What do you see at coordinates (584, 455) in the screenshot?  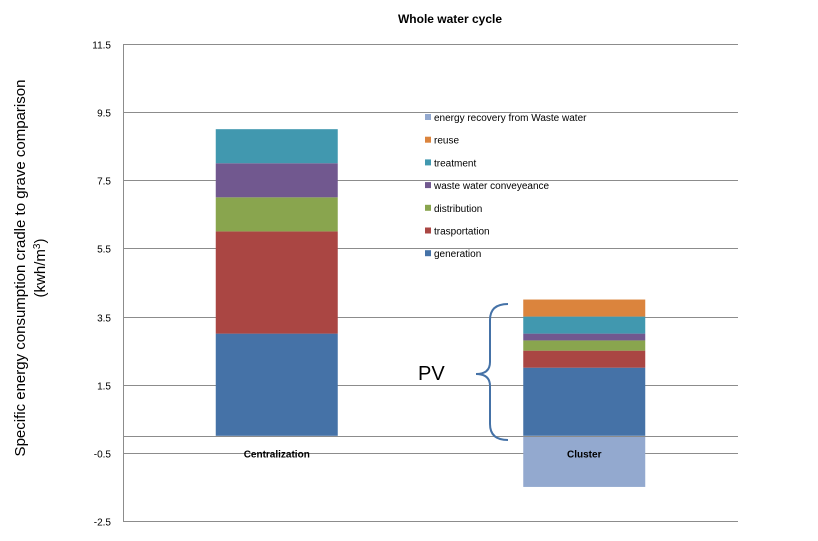 I see `x-category-label: Cluster` at bounding box center [584, 455].